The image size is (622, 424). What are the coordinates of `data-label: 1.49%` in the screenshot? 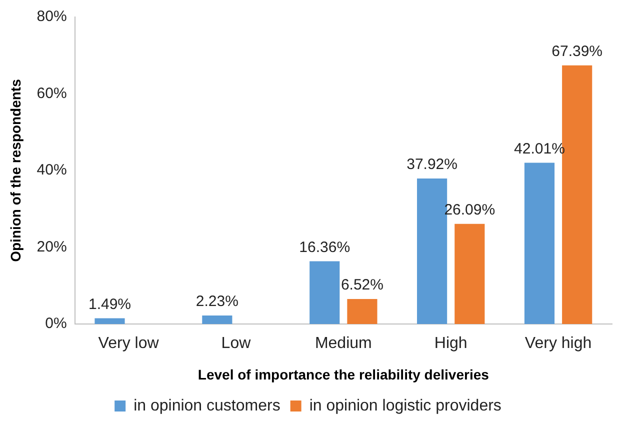 It's located at (110, 304).